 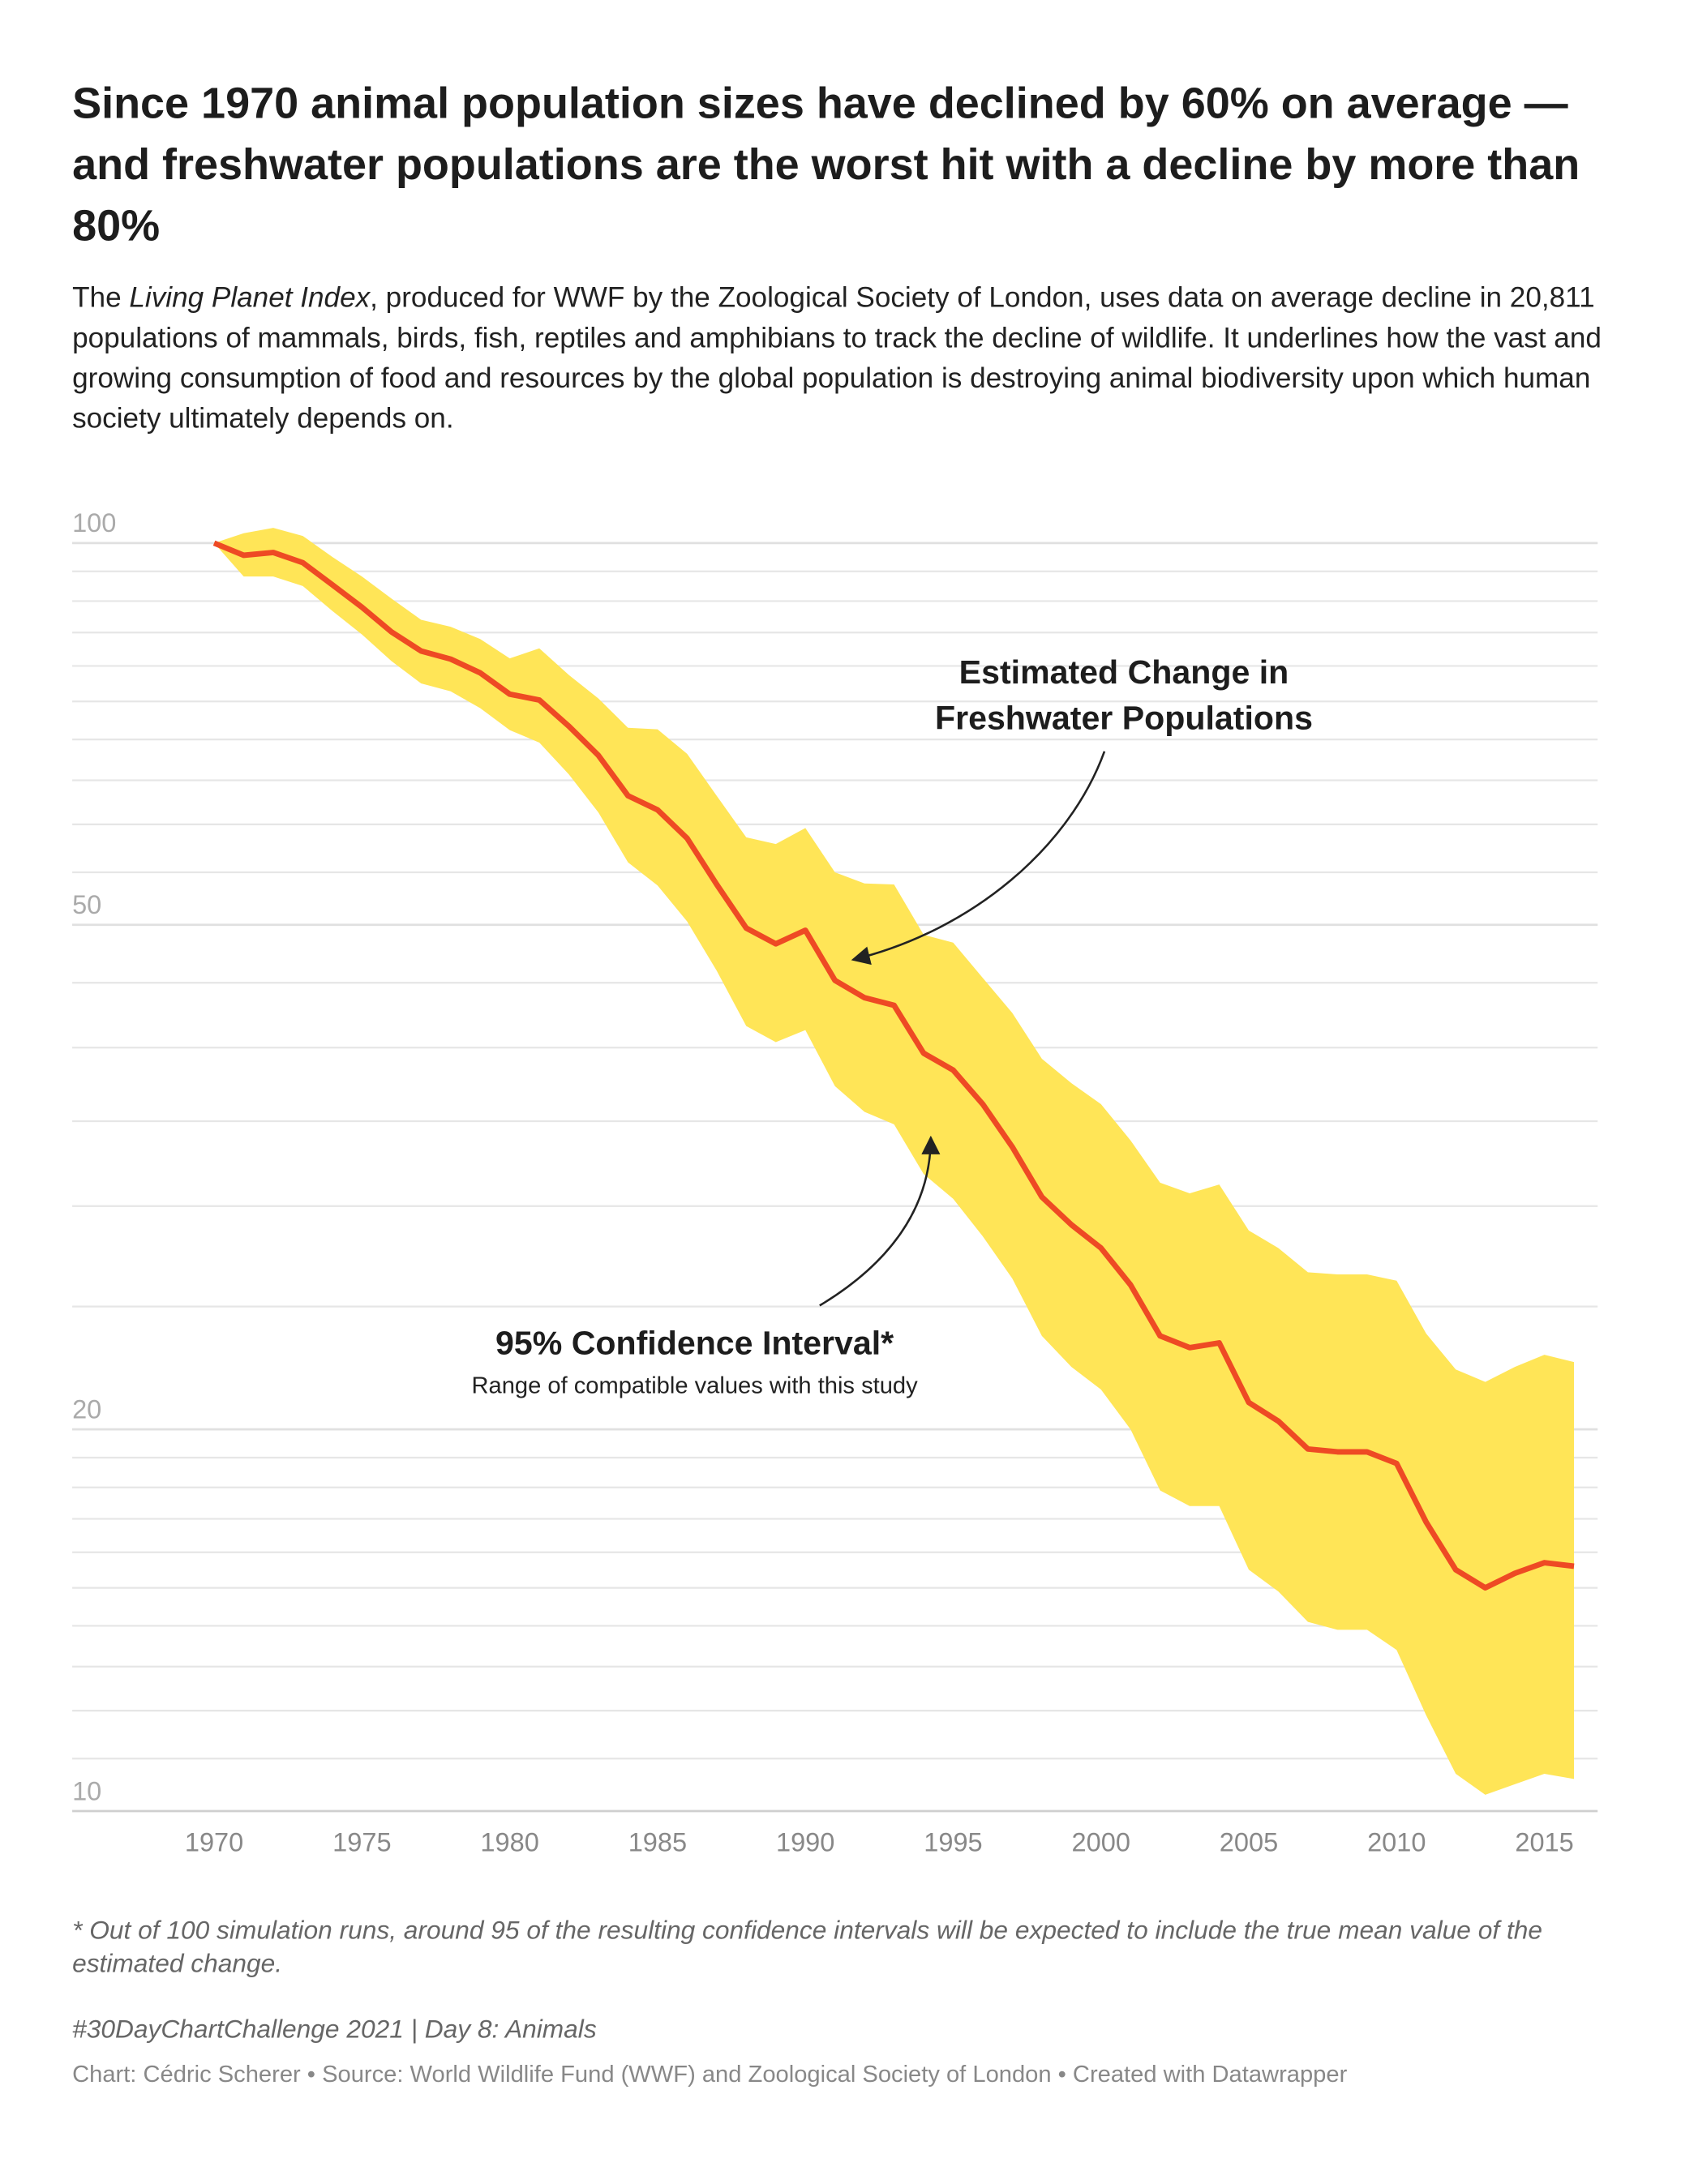 What do you see at coordinates (86, 1409) in the screenshot?
I see `y-tick-label: 20` at bounding box center [86, 1409].